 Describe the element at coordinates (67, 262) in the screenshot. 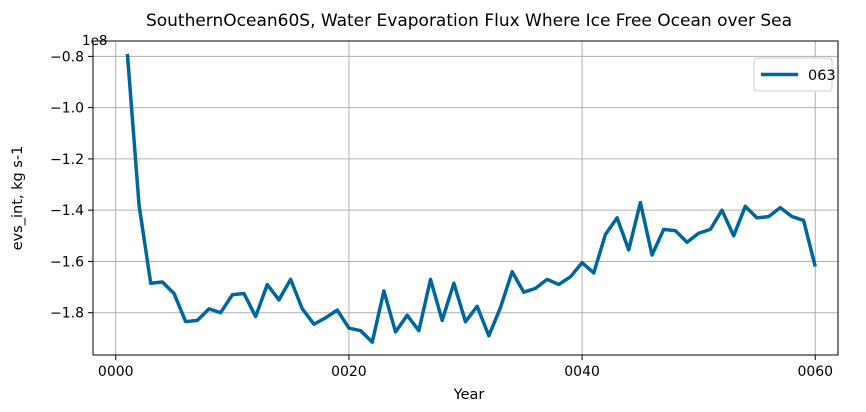

I see `y-tick-label: −1.6` at that location.